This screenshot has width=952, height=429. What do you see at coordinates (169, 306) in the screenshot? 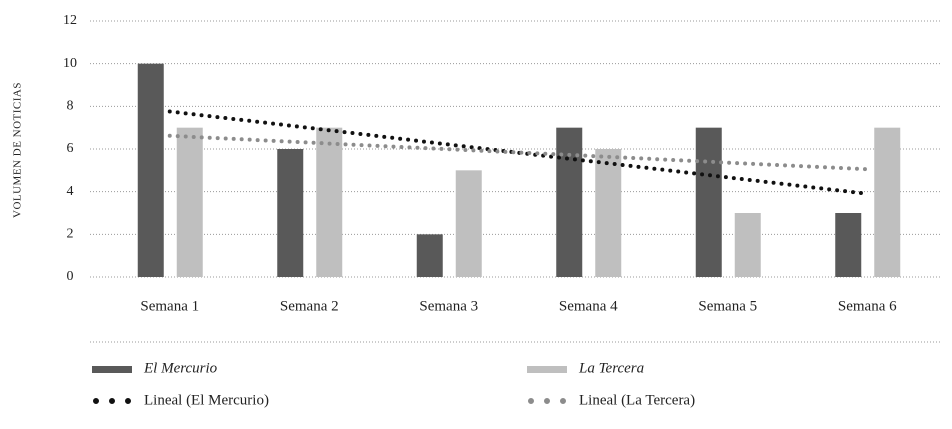
I see `x-tick-label: Semana 1` at bounding box center [169, 306].